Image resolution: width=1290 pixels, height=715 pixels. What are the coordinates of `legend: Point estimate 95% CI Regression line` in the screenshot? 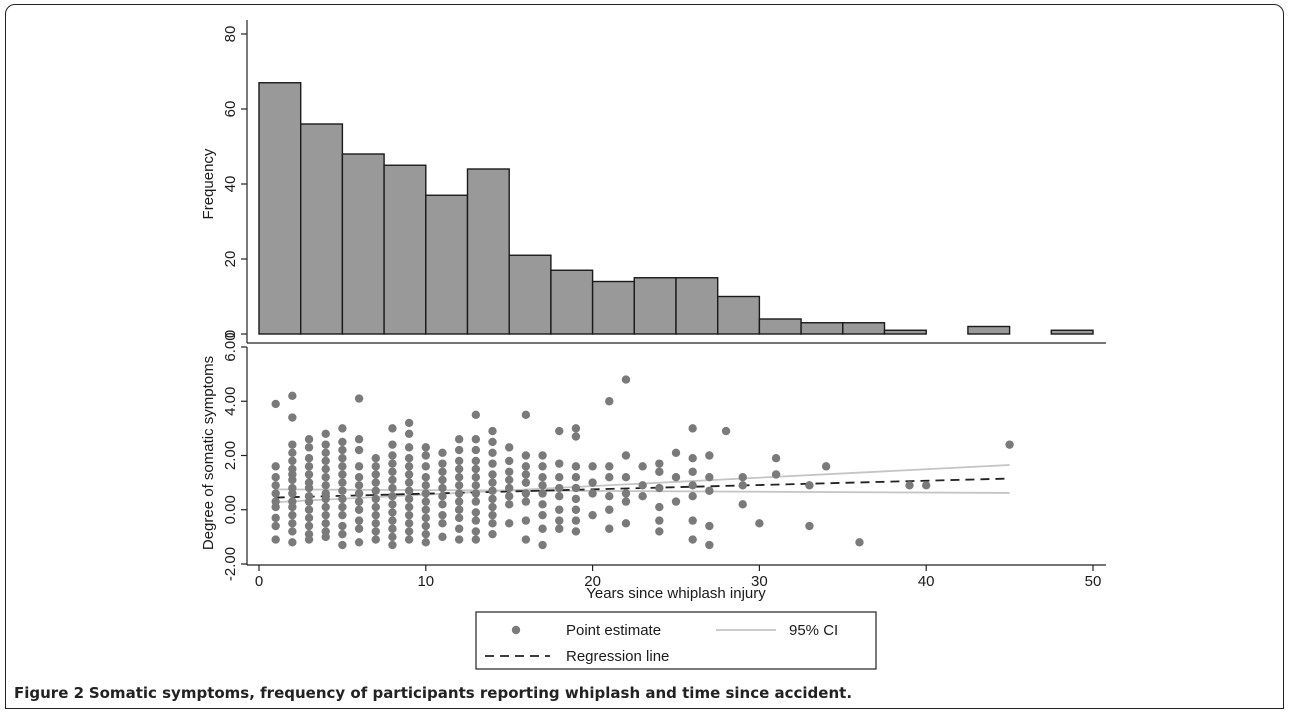 It's located at (676, 640).